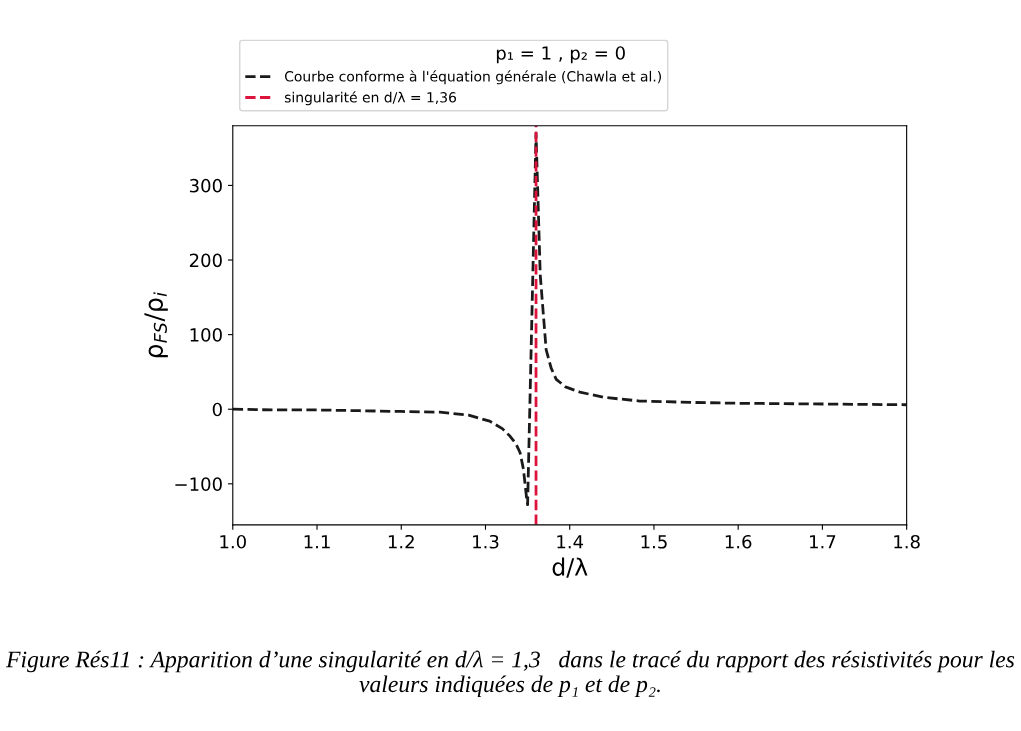 The image size is (1021, 731). I want to click on legend-label: singularité en d/λ = 1,36, so click(370, 98).